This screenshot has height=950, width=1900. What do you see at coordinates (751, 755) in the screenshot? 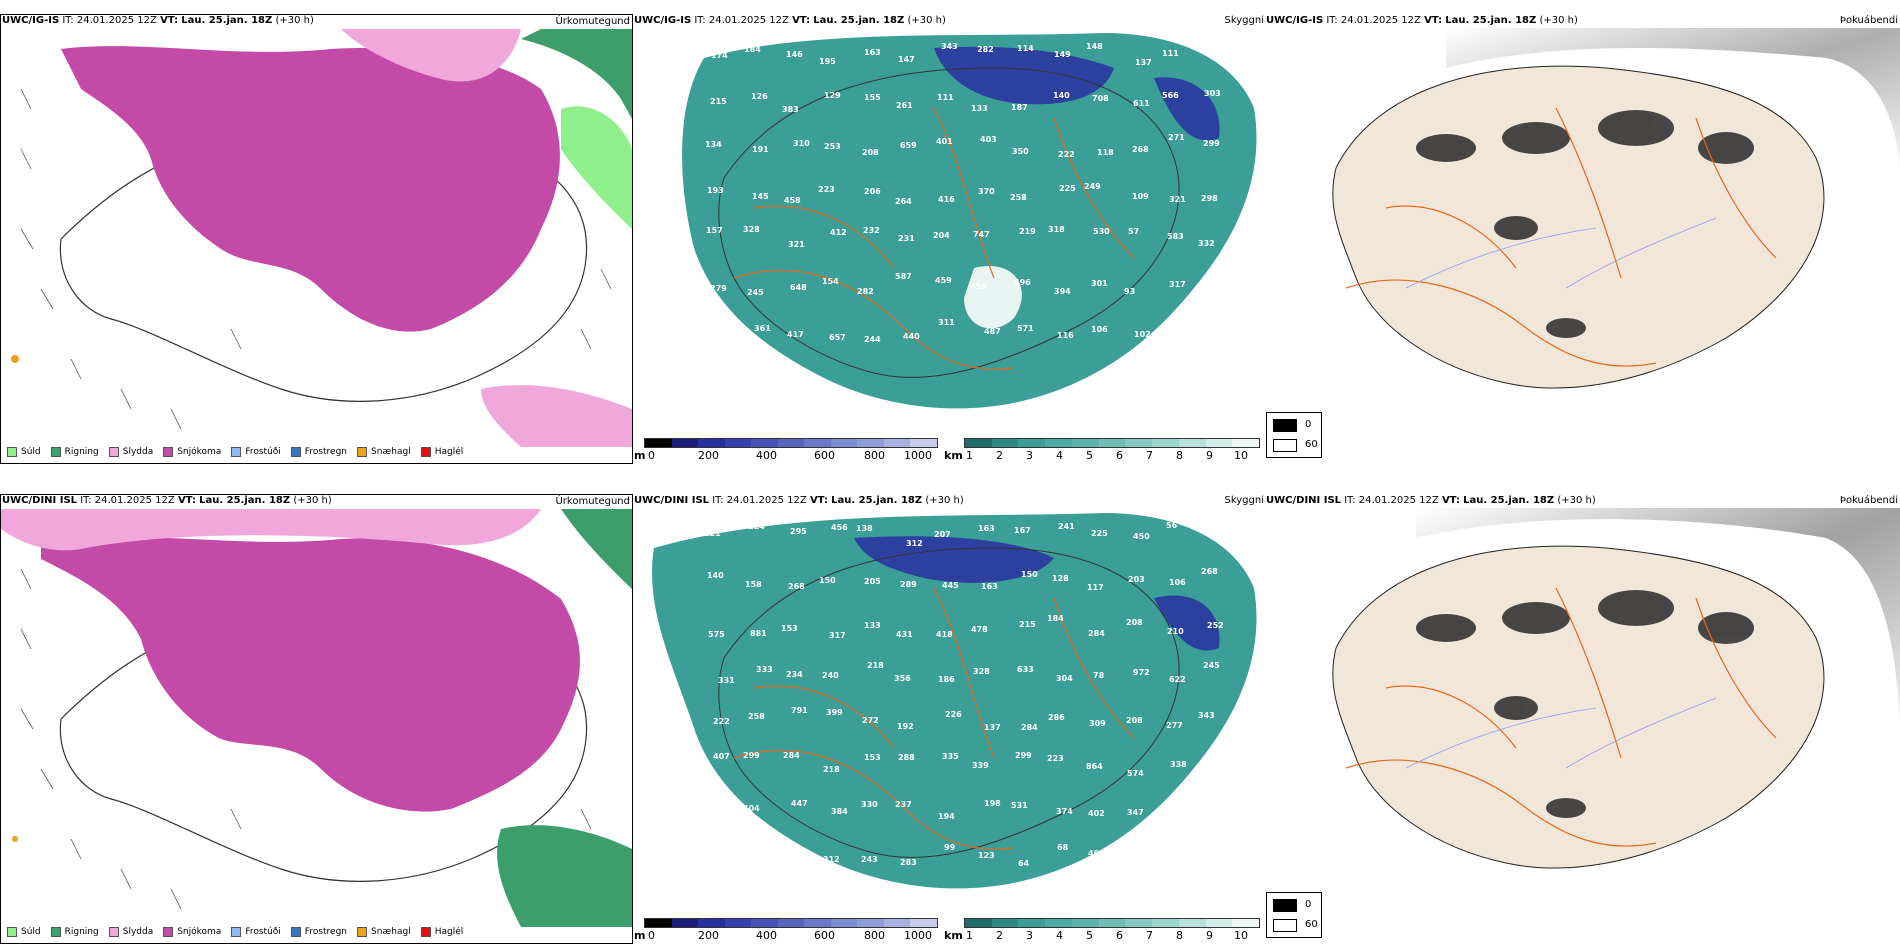
I see `cloud-base-label: 299` at bounding box center [751, 755].